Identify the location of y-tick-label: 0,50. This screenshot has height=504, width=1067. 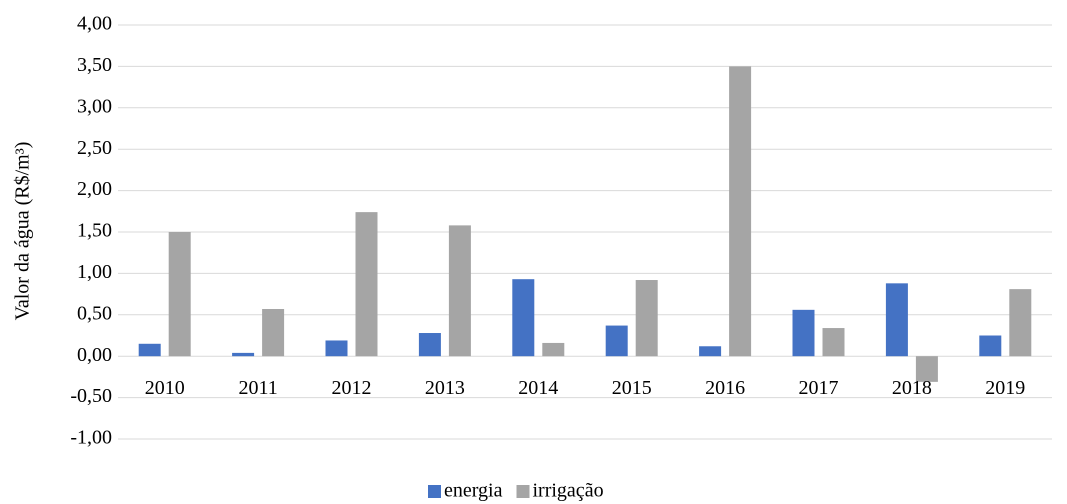
(94, 313).